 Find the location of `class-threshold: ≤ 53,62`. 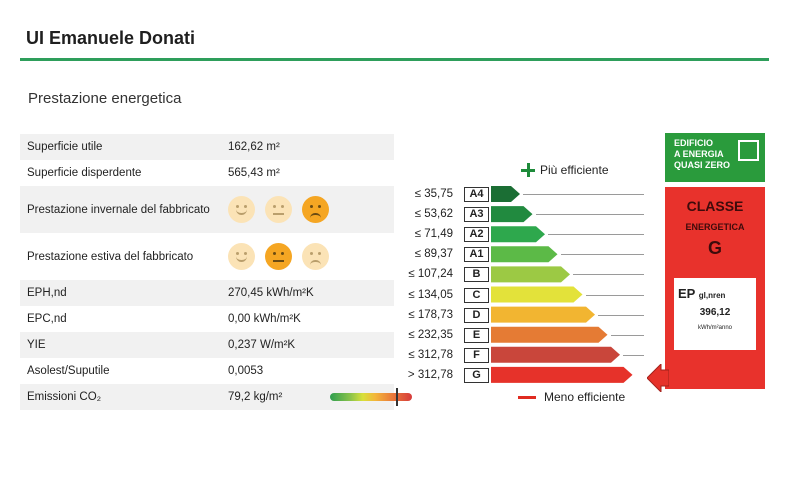

class-threshold: ≤ 53,62 is located at coordinates (433, 214).